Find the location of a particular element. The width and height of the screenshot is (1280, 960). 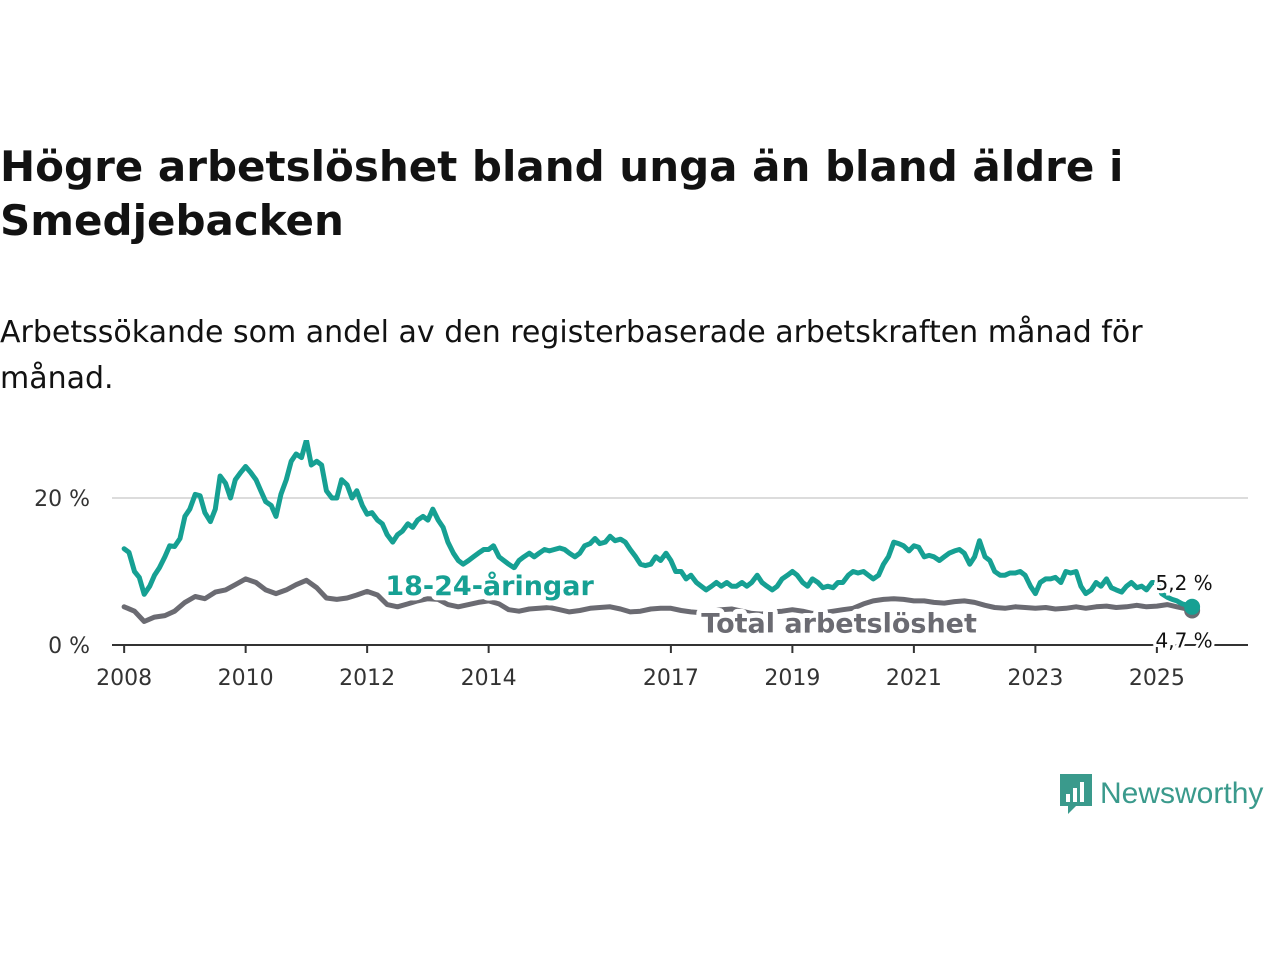

series-end-point is located at coordinates (1192, 606).